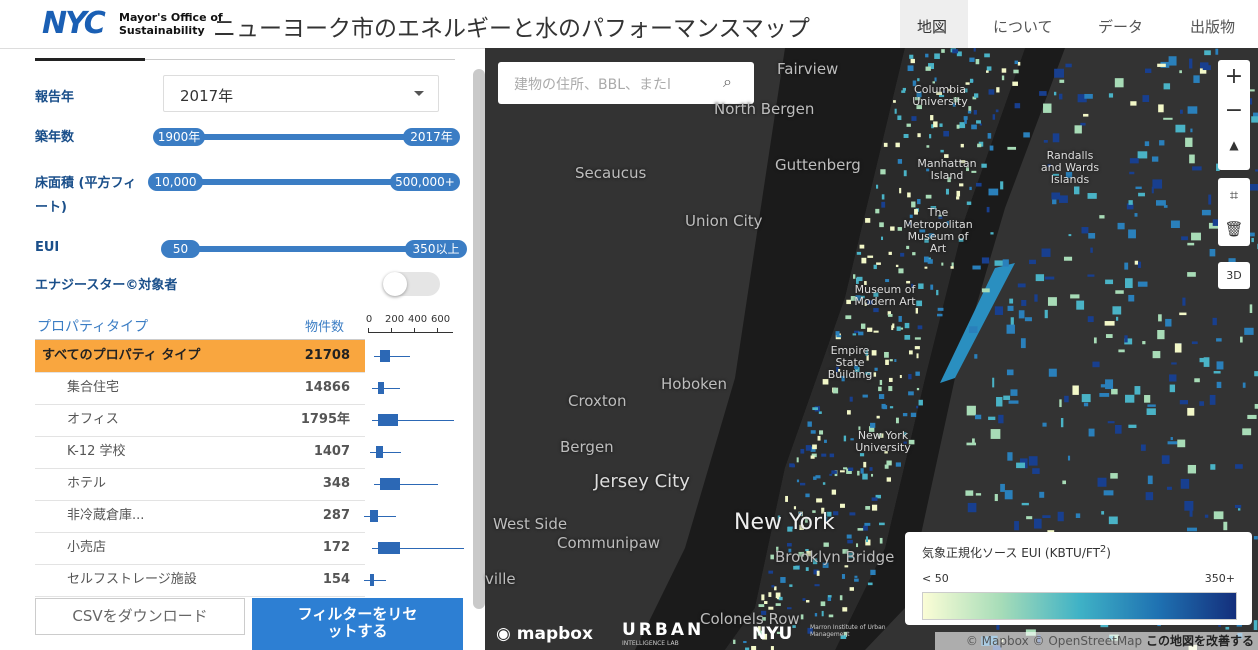  What do you see at coordinates (1234, 76) in the screenshot?
I see `zoom-in: +` at bounding box center [1234, 76].